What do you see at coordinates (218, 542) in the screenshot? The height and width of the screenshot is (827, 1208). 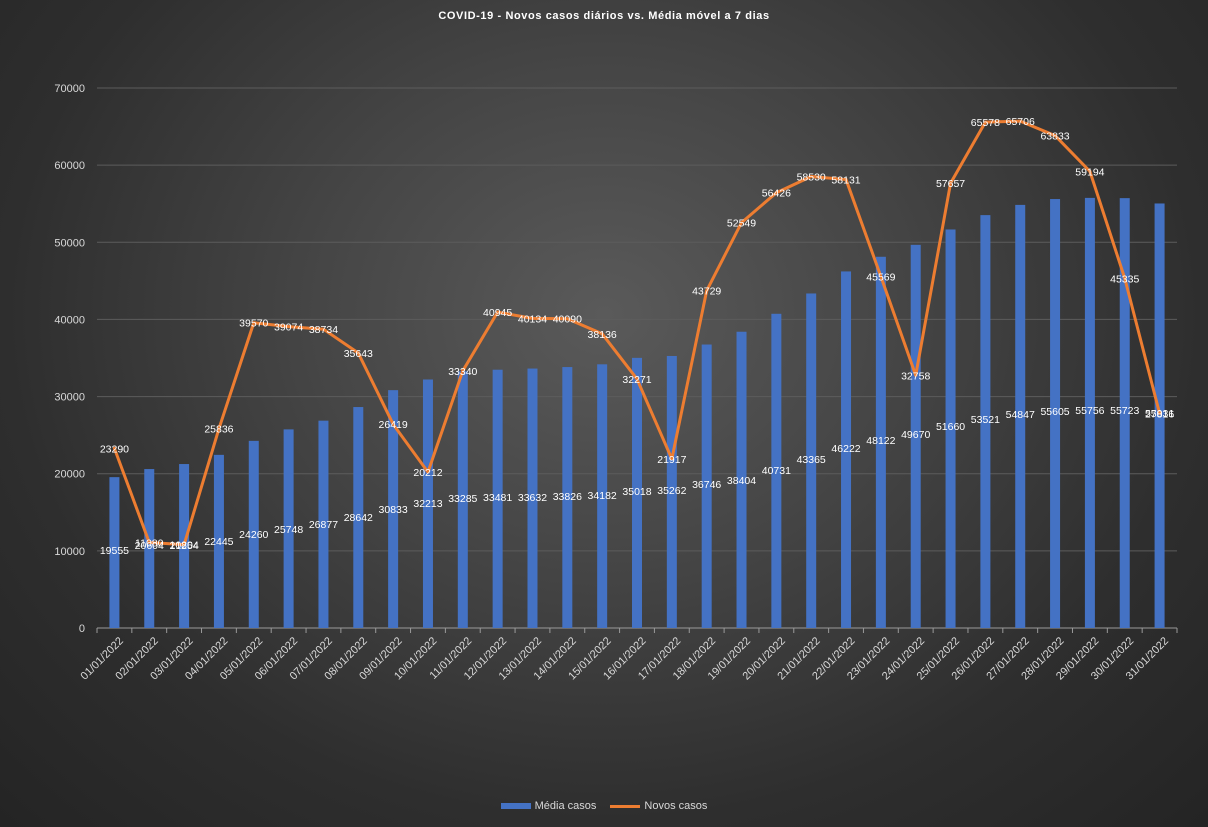 I see `bar-data-label: 22445` at bounding box center [218, 542].